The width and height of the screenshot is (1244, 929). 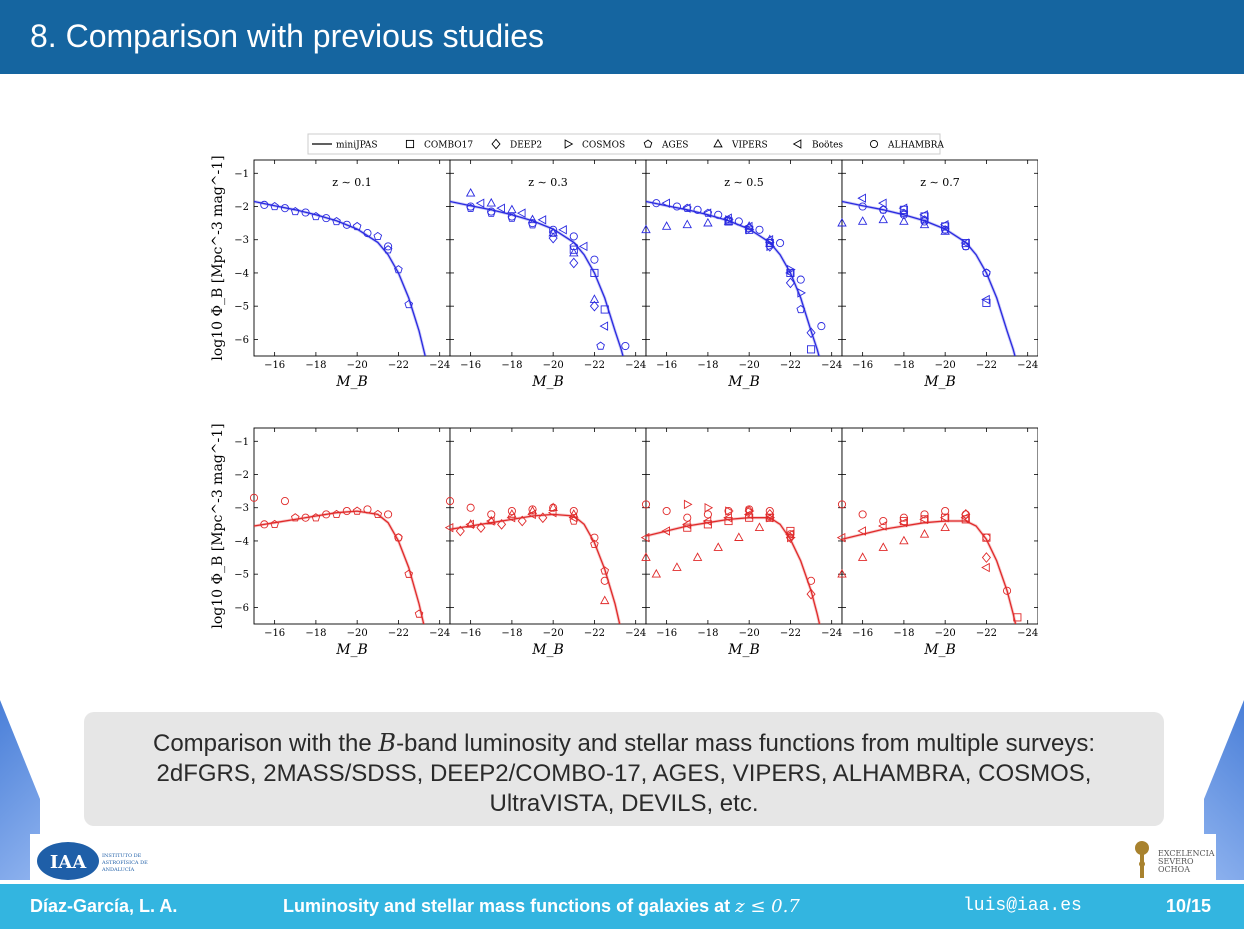 I want to click on legend-marker-circle, so click(x=874, y=144).